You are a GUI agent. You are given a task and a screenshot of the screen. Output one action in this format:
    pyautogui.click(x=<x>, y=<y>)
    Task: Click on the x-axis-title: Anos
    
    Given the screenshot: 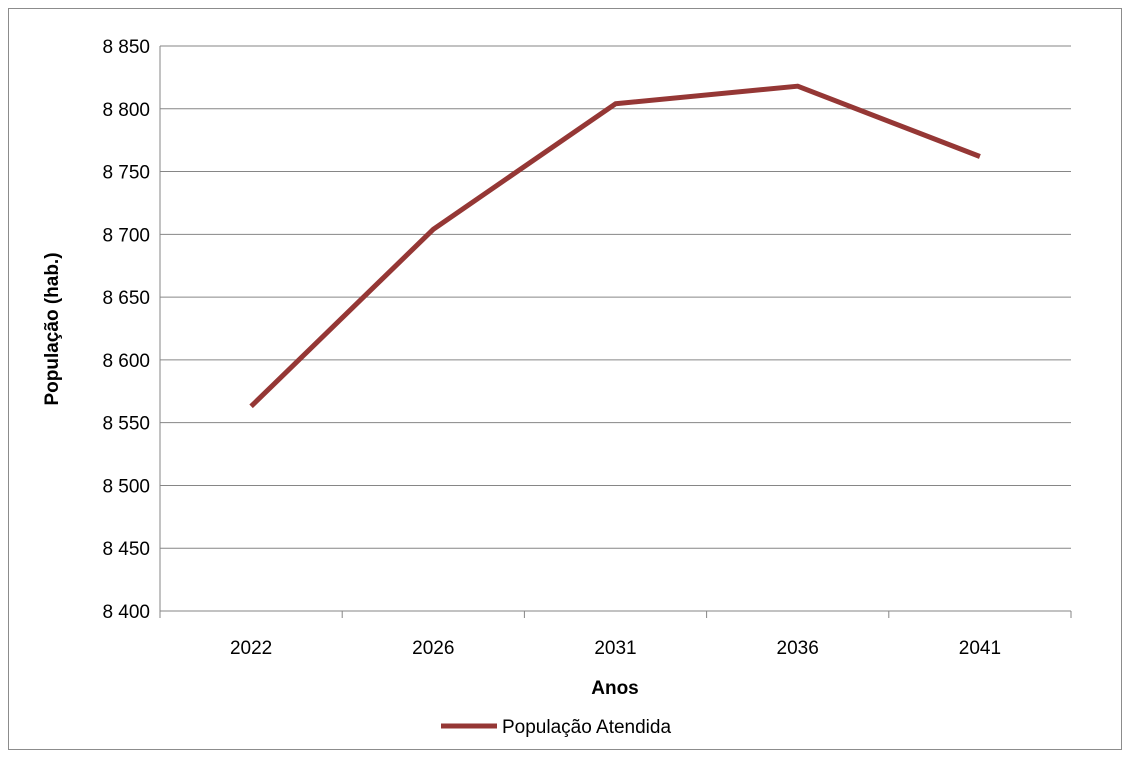 What is the action you would take?
    pyautogui.click(x=615, y=688)
    